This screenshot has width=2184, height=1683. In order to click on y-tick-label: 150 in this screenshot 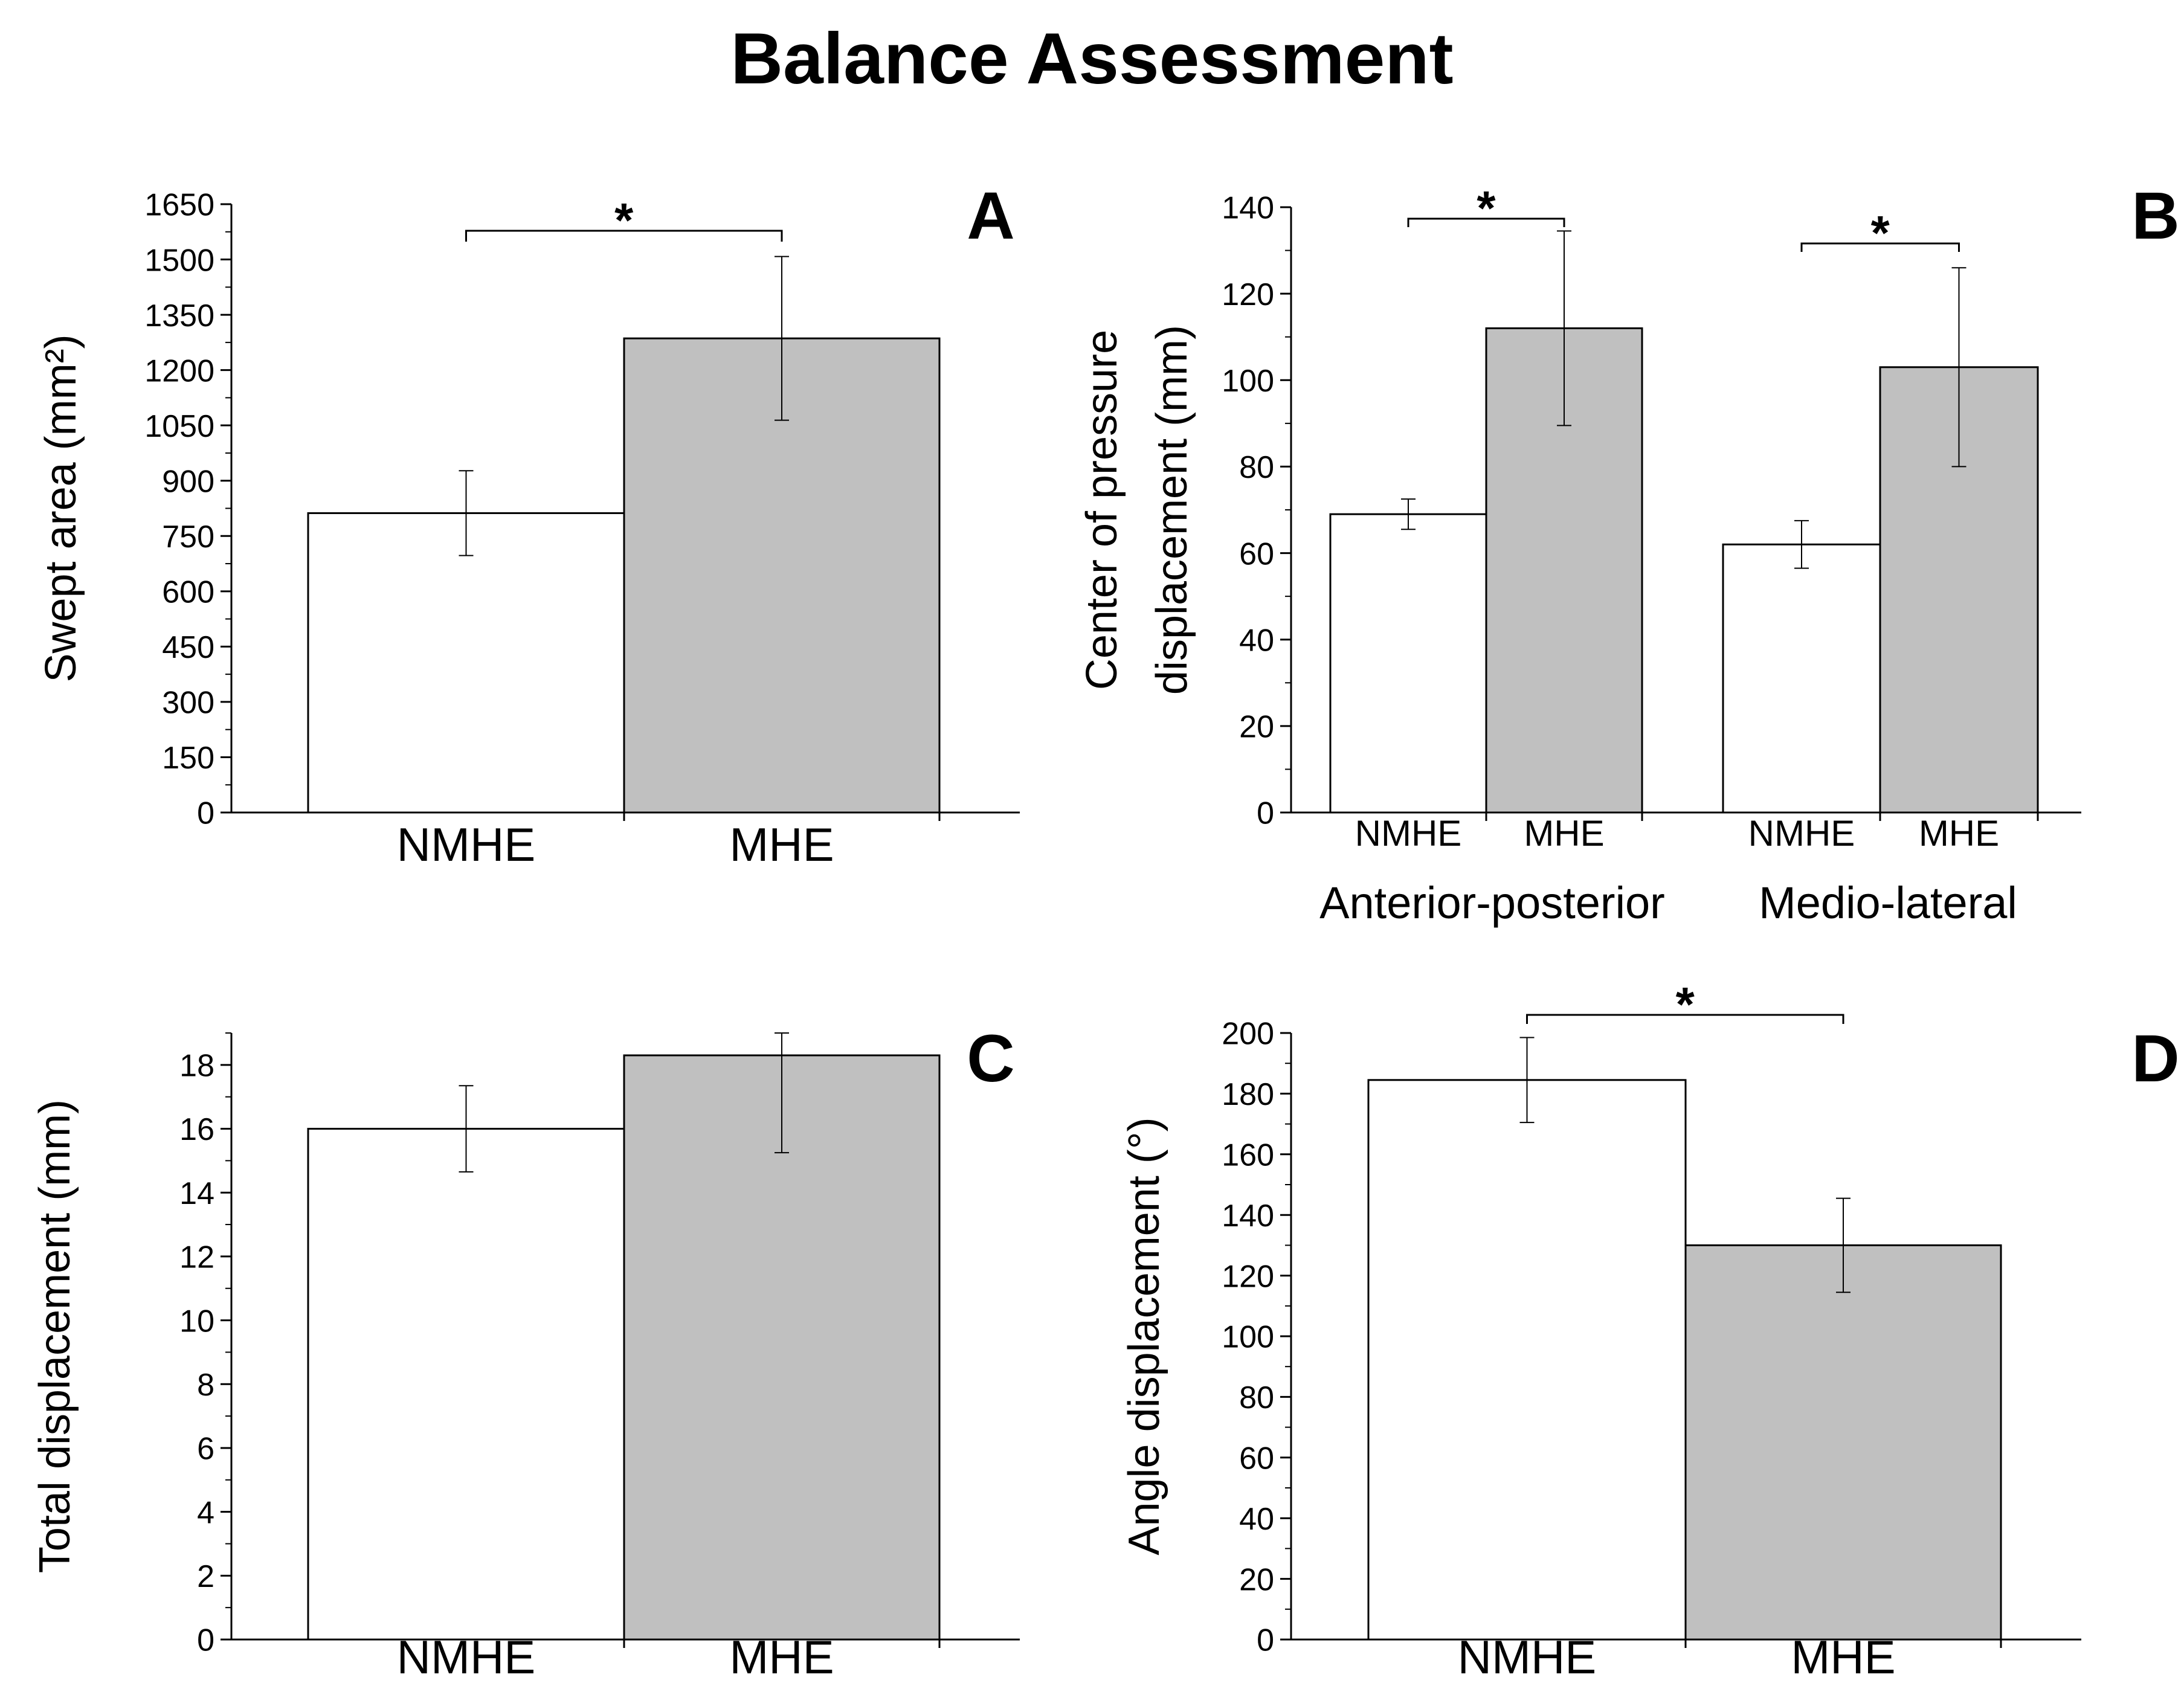, I will do `click(188, 759)`.